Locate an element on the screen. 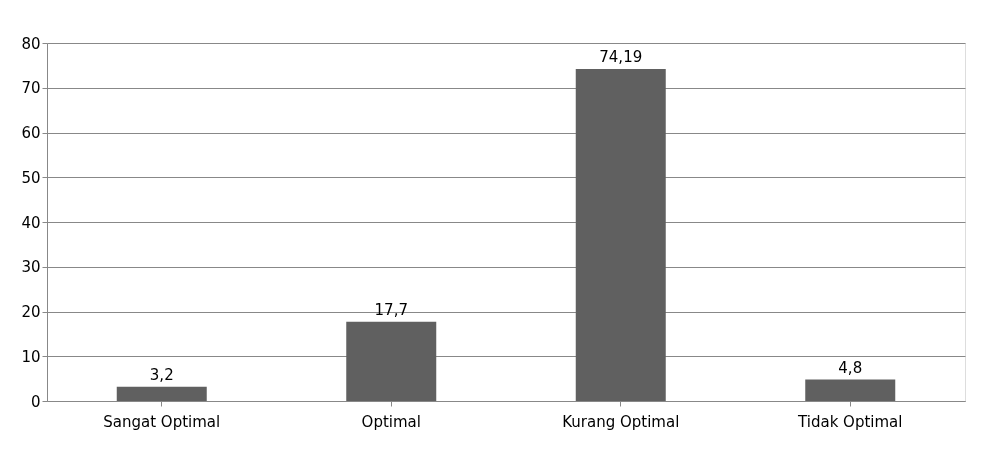 The width and height of the screenshot is (1006, 449). data-label: 4,8 is located at coordinates (850, 367).